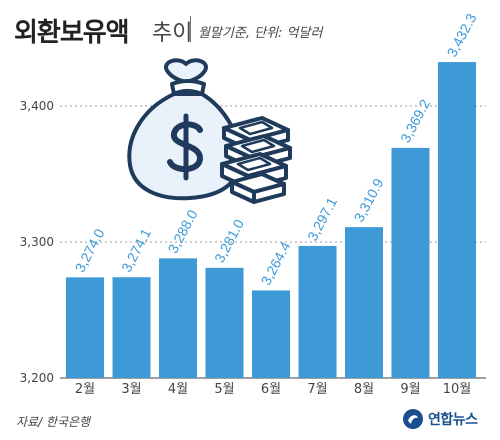  I want to click on x-tick-label: 5월, so click(224, 389).